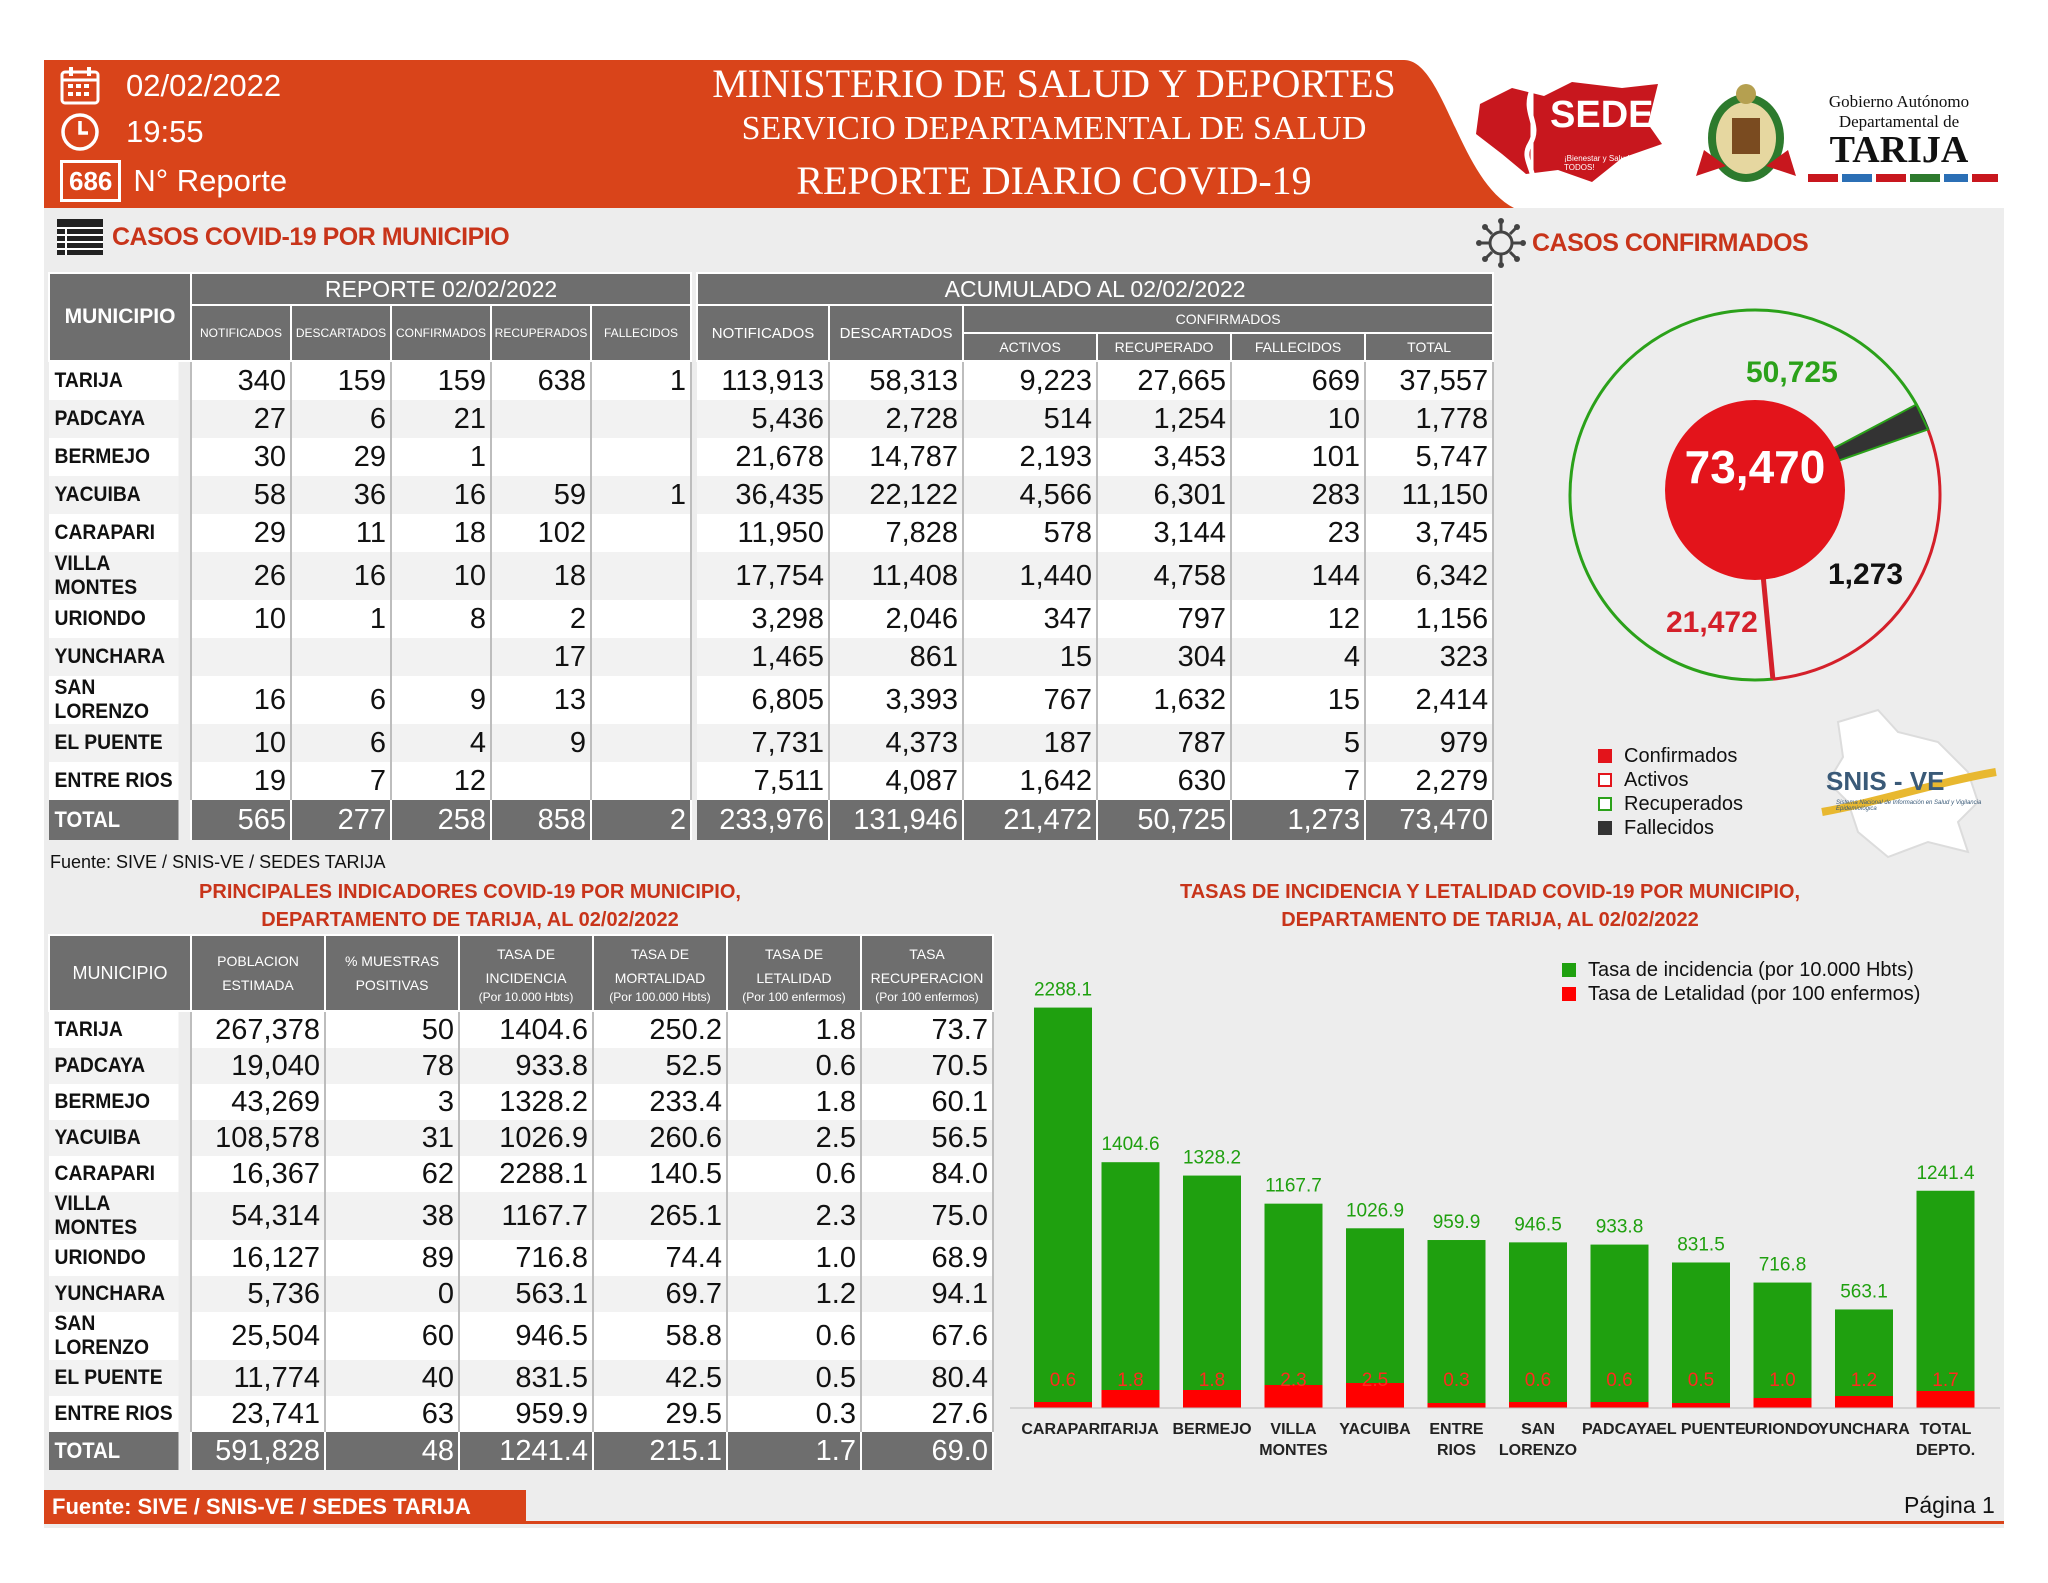 This screenshot has width=2048, height=1583. What do you see at coordinates (927, 1378) in the screenshot?
I see `table-cell: 80.4` at bounding box center [927, 1378].